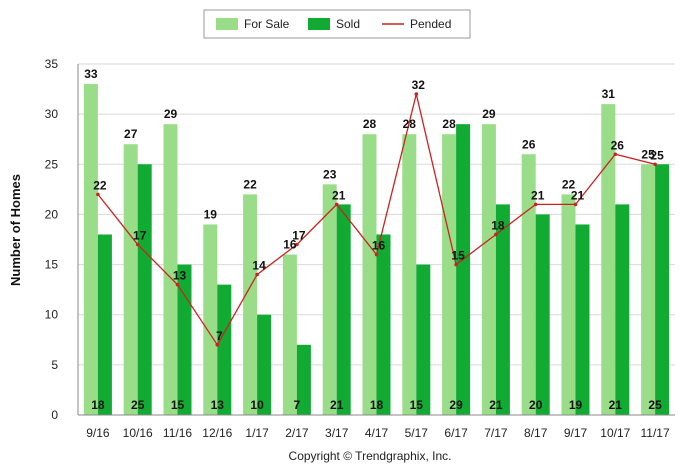 This screenshot has width=690, height=470. Describe the element at coordinates (496, 433) in the screenshot. I see `x-tick-label: 7/17` at that location.